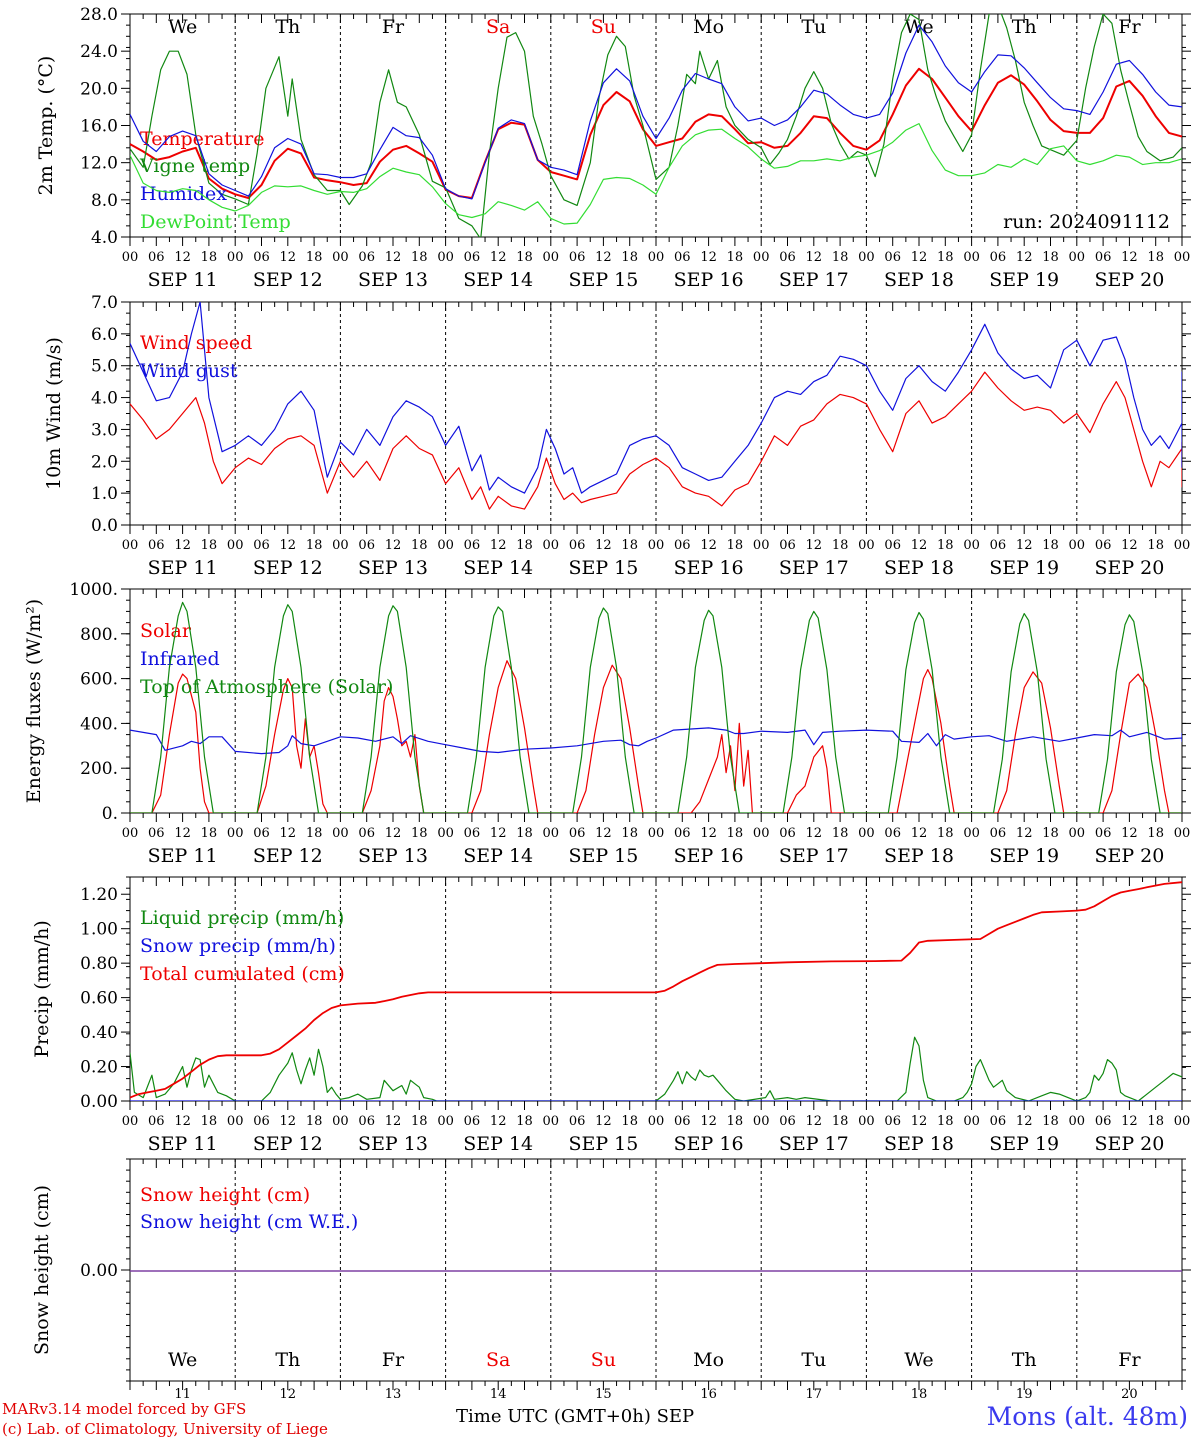  I want to click on y-axis-label: Snow height (cm), so click(42, 1270).